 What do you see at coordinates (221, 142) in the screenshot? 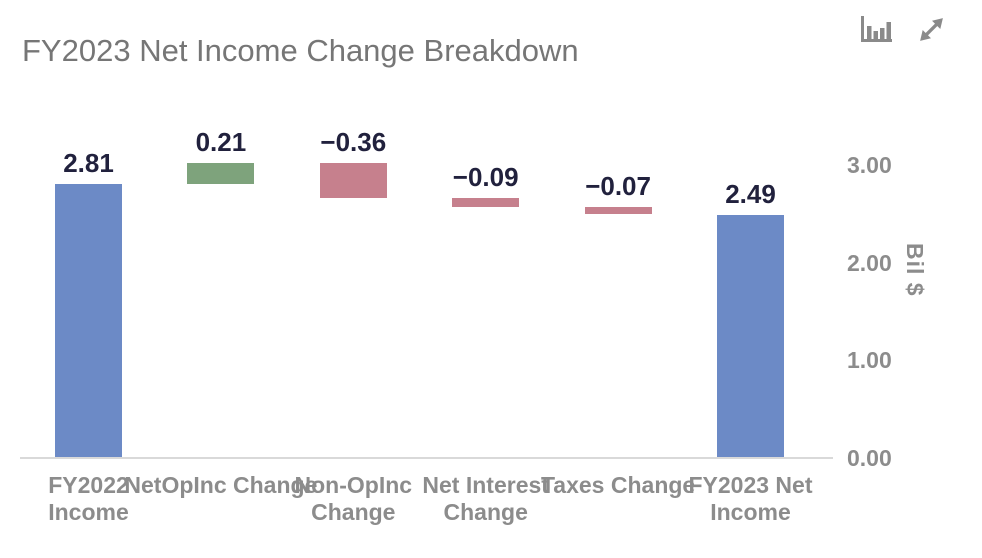
I see `bar-value-label: 0.21` at bounding box center [221, 142].